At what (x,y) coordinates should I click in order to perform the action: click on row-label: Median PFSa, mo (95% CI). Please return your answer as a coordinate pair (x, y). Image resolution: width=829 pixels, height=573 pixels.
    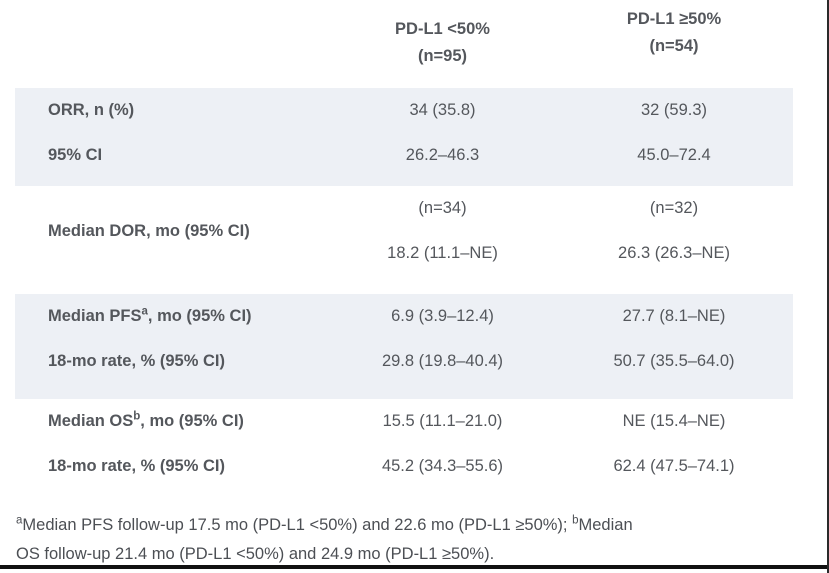
    Looking at the image, I should click on (150, 315).